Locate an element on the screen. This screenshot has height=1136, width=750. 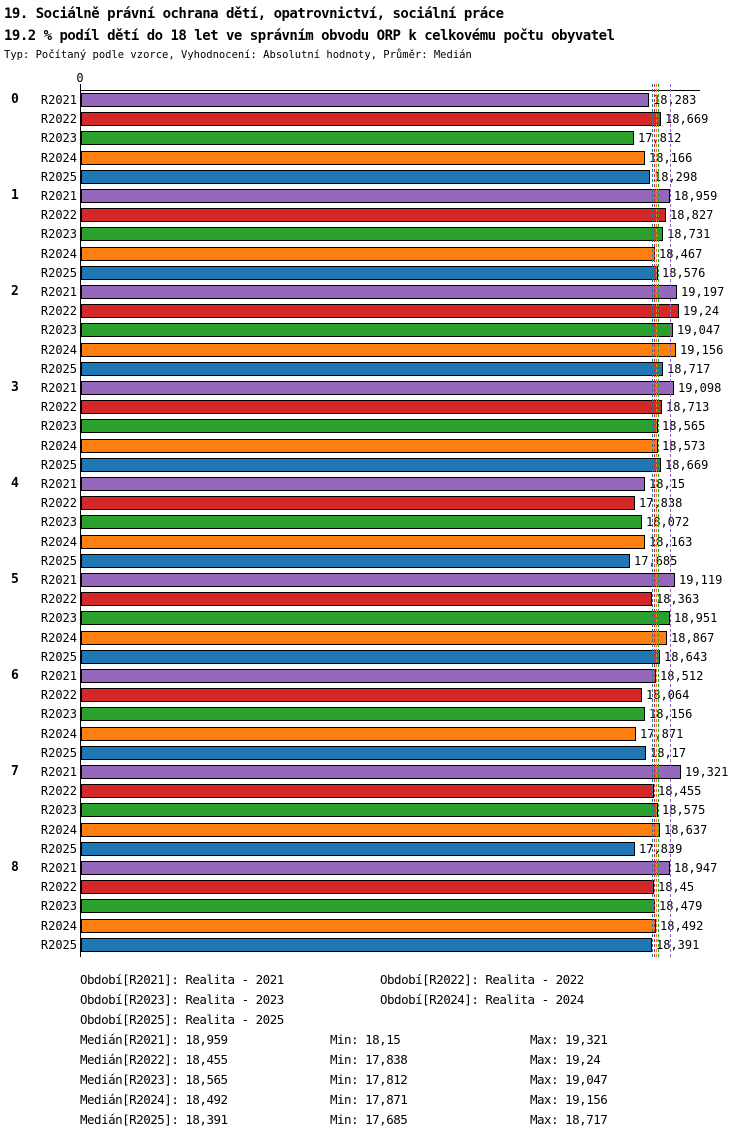
bar-value-label: 18,298 is located at coordinates (676, 176).